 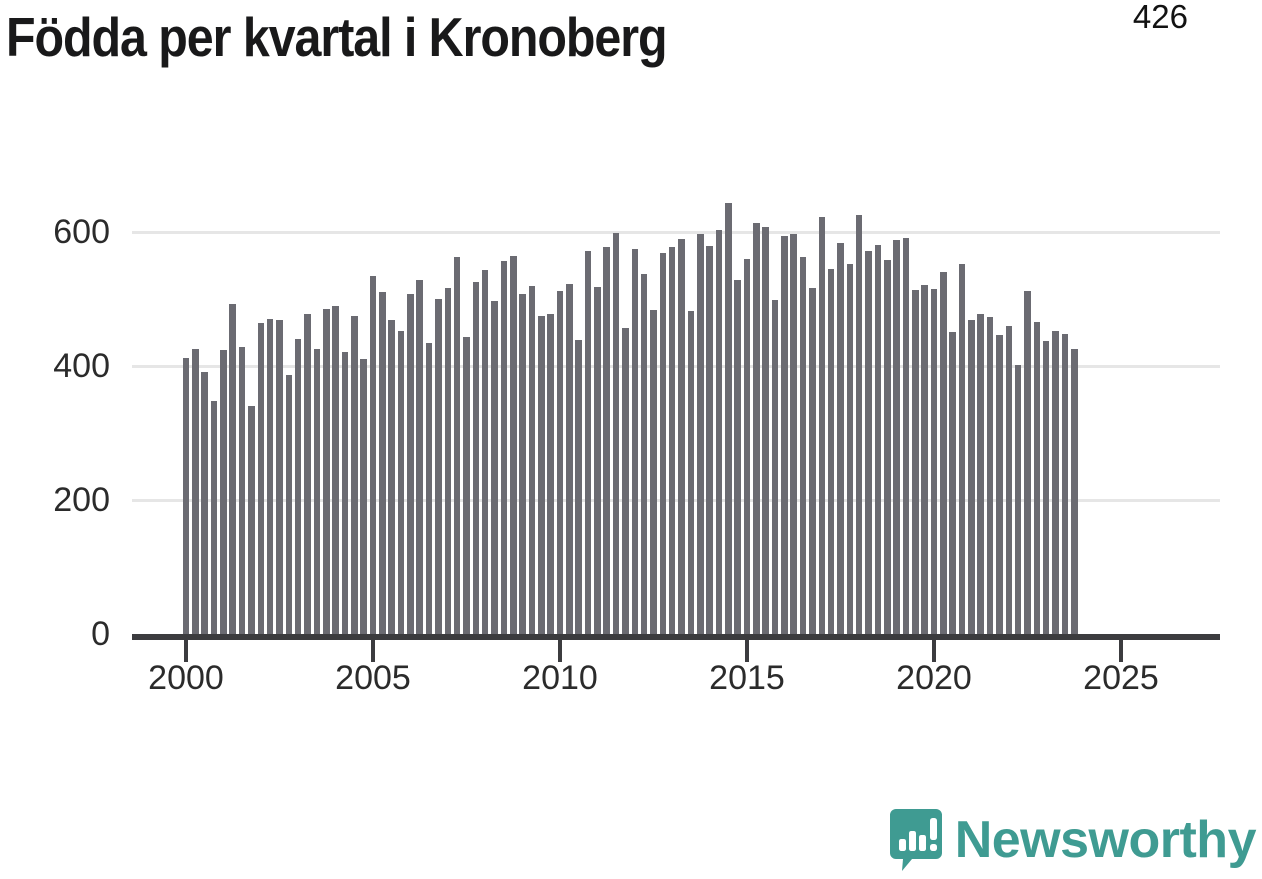 I want to click on brand-wordmark: Newsworthy, so click(x=1105, y=840).